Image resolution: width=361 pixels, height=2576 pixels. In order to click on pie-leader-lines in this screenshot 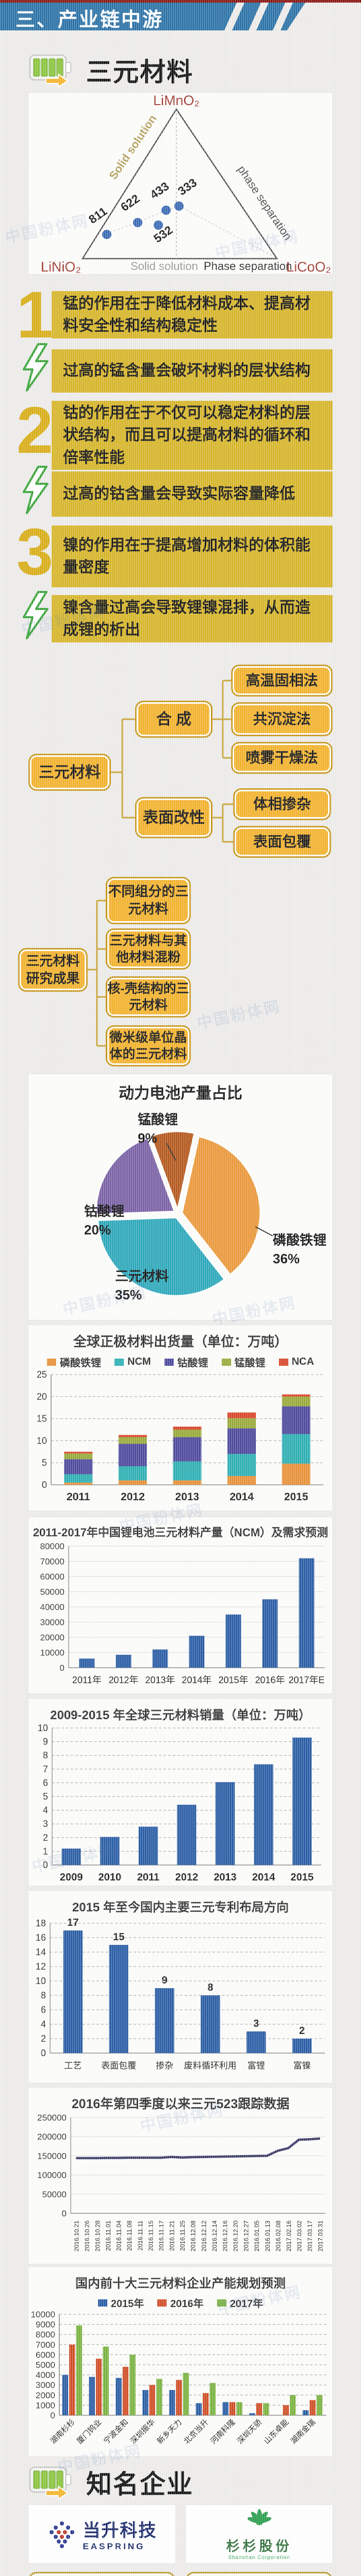, I will do `click(219, 1189)`.